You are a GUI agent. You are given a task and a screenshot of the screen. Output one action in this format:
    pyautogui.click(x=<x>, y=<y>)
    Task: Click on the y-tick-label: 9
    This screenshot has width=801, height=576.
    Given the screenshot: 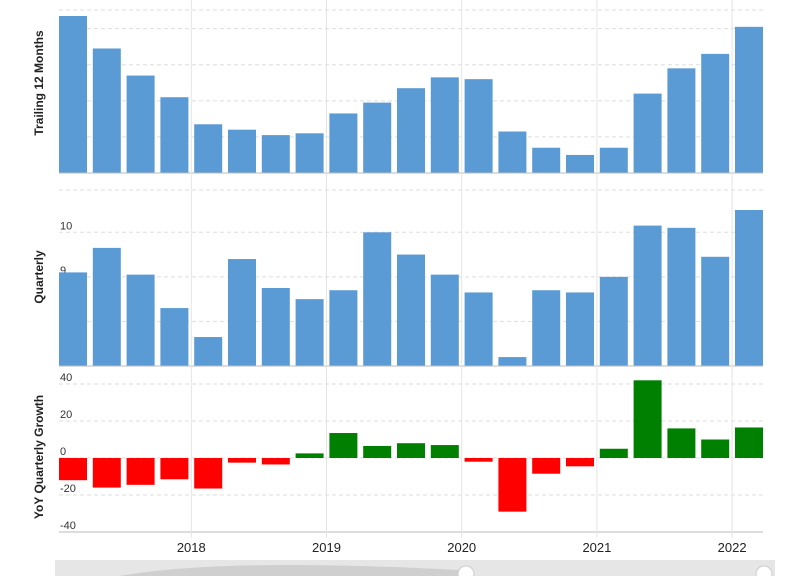 What is the action you would take?
    pyautogui.click(x=63, y=271)
    